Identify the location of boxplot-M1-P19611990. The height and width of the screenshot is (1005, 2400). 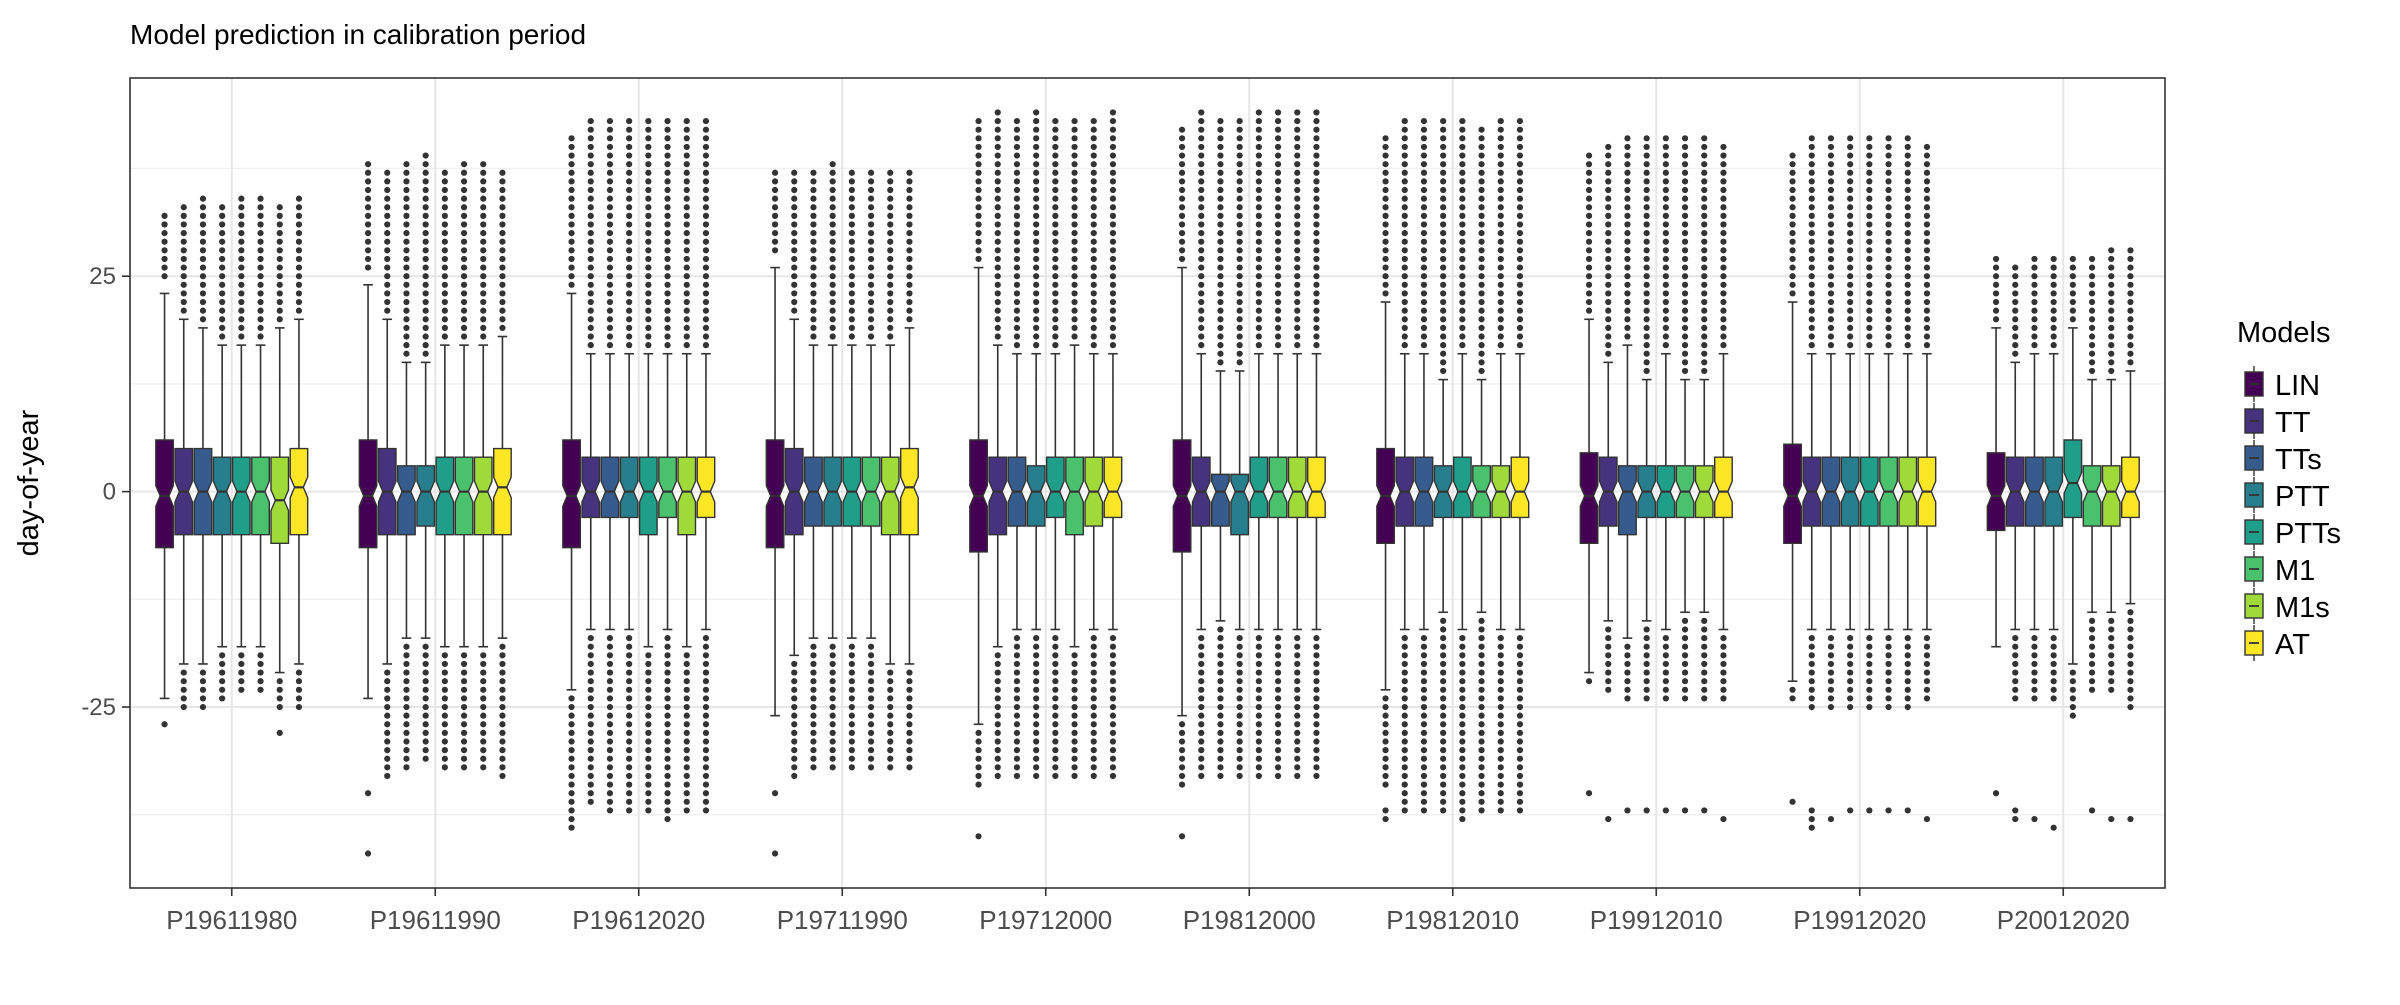
(464, 466).